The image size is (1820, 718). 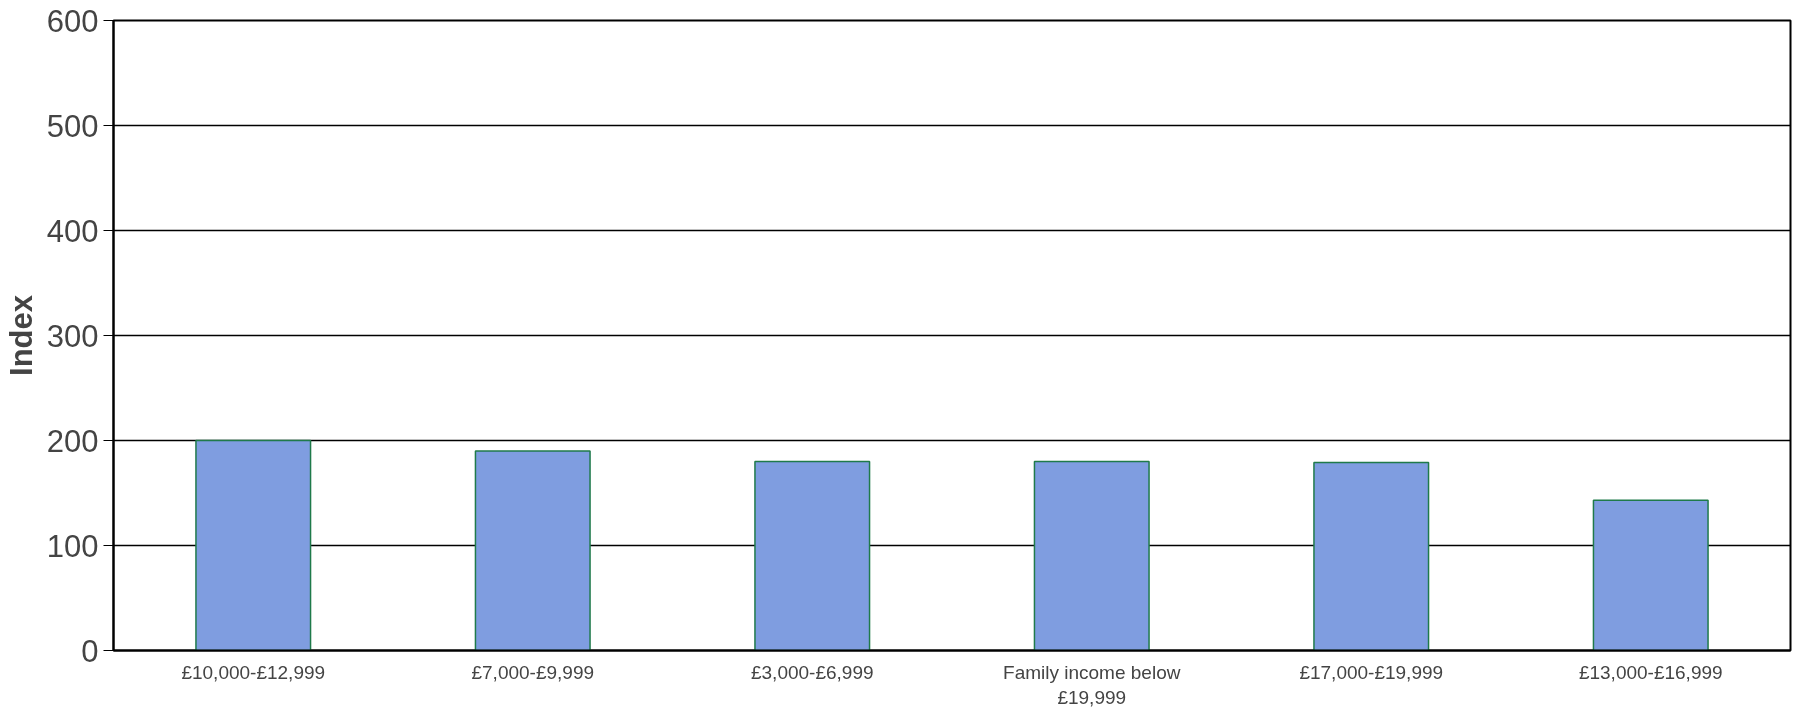 What do you see at coordinates (1092, 684) in the screenshot?
I see `x-tick-label: Family income below £19,999` at bounding box center [1092, 684].